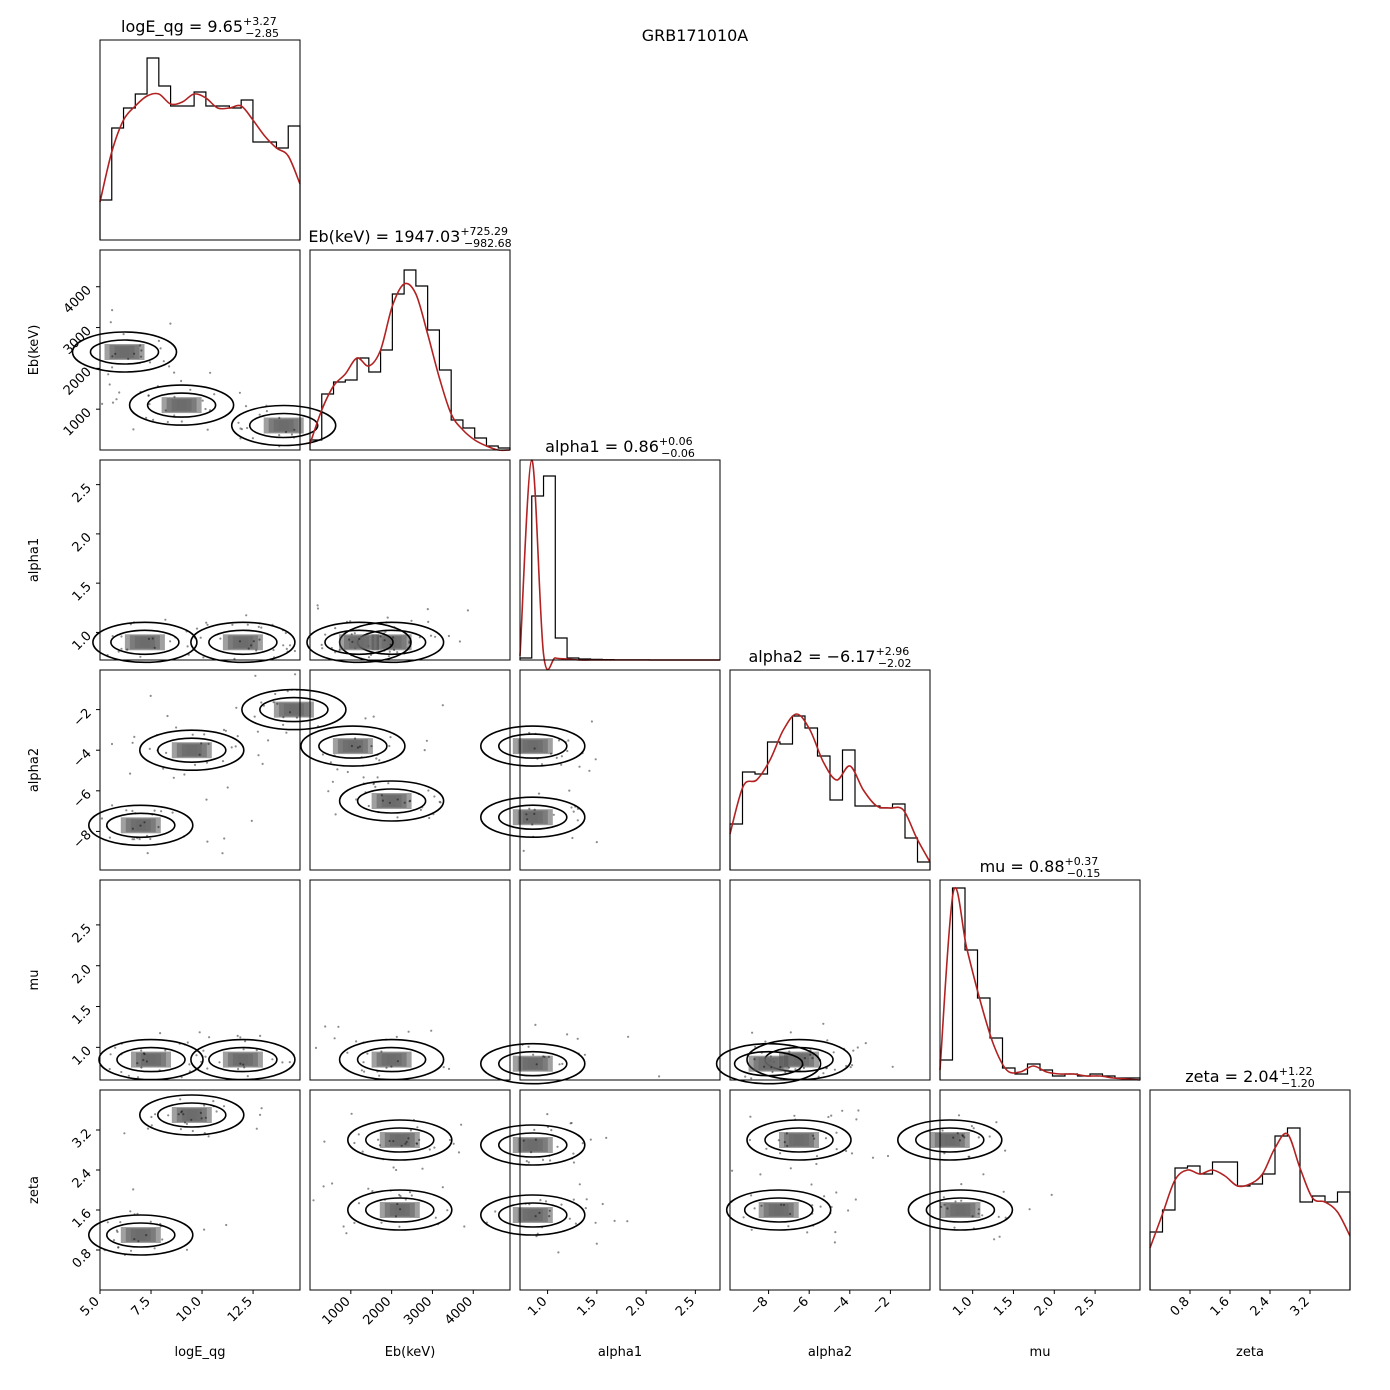 This screenshot has height=1390, width=1390. Describe the element at coordinates (34, 350) in the screenshot. I see `y-axis-label-eb-kev: Eb(keV)` at that location.